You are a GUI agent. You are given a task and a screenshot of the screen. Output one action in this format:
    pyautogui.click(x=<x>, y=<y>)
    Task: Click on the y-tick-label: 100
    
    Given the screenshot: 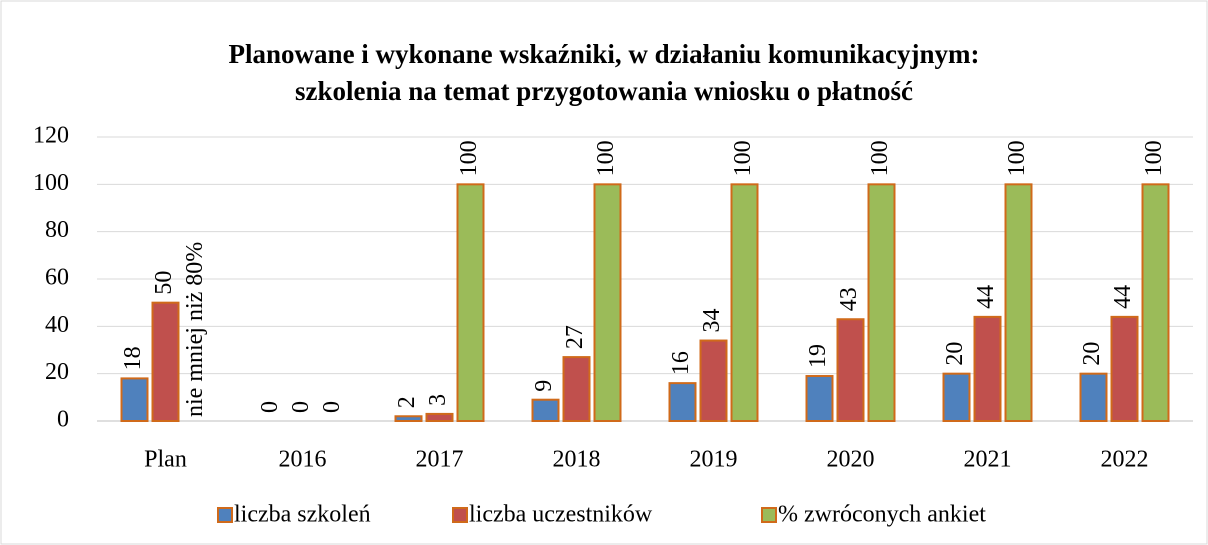 What is the action you would take?
    pyautogui.click(x=51, y=183)
    